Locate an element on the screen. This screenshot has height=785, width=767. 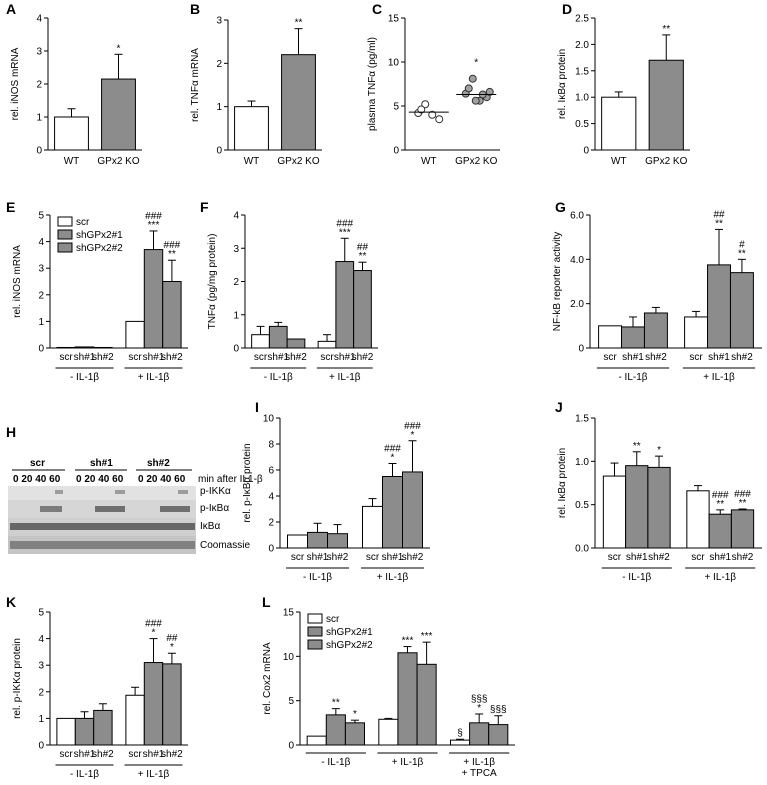
y-tick-label: 2.5 is located at coordinates (582, 19).